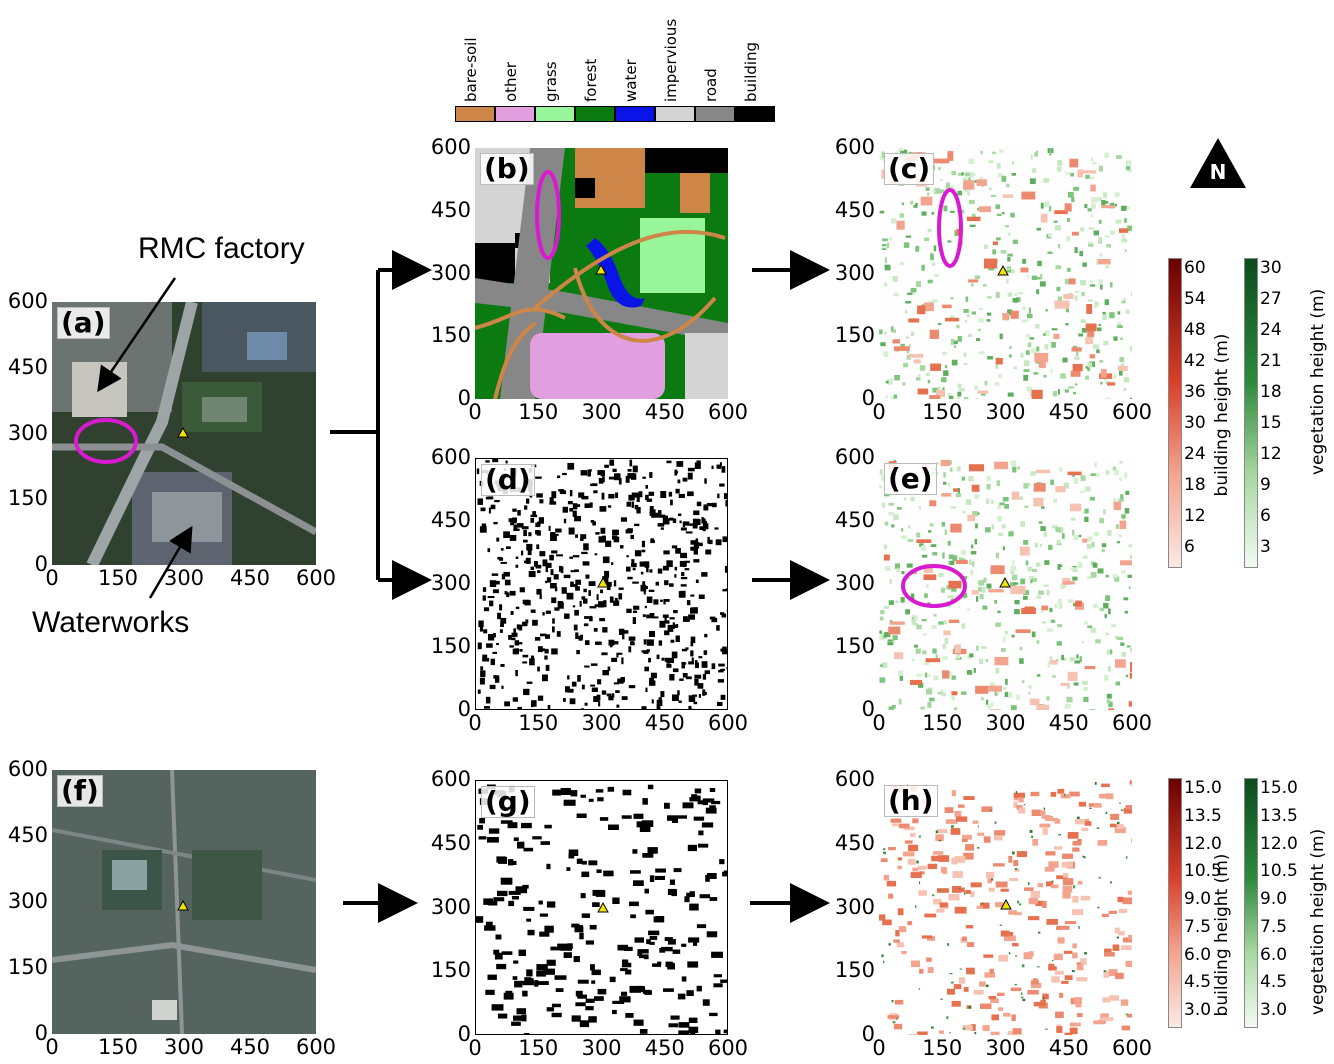 The height and width of the screenshot is (1064, 1334). What do you see at coordinates (909, 169) in the screenshot?
I see `panel-c-label: (c)` at bounding box center [909, 169].